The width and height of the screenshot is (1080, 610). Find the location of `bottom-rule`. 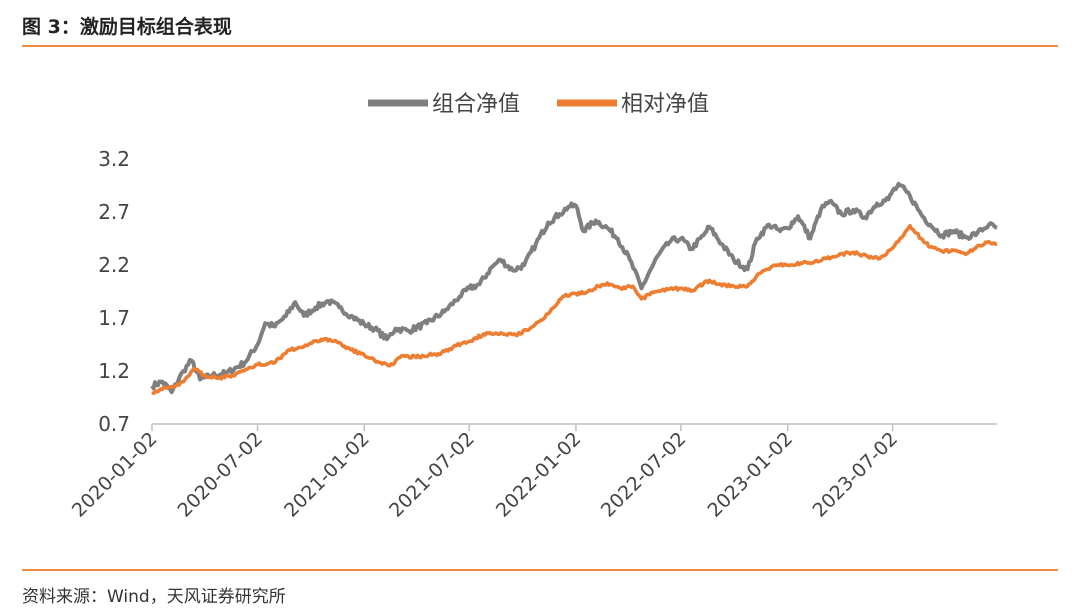

bottom-rule is located at coordinates (540, 570).